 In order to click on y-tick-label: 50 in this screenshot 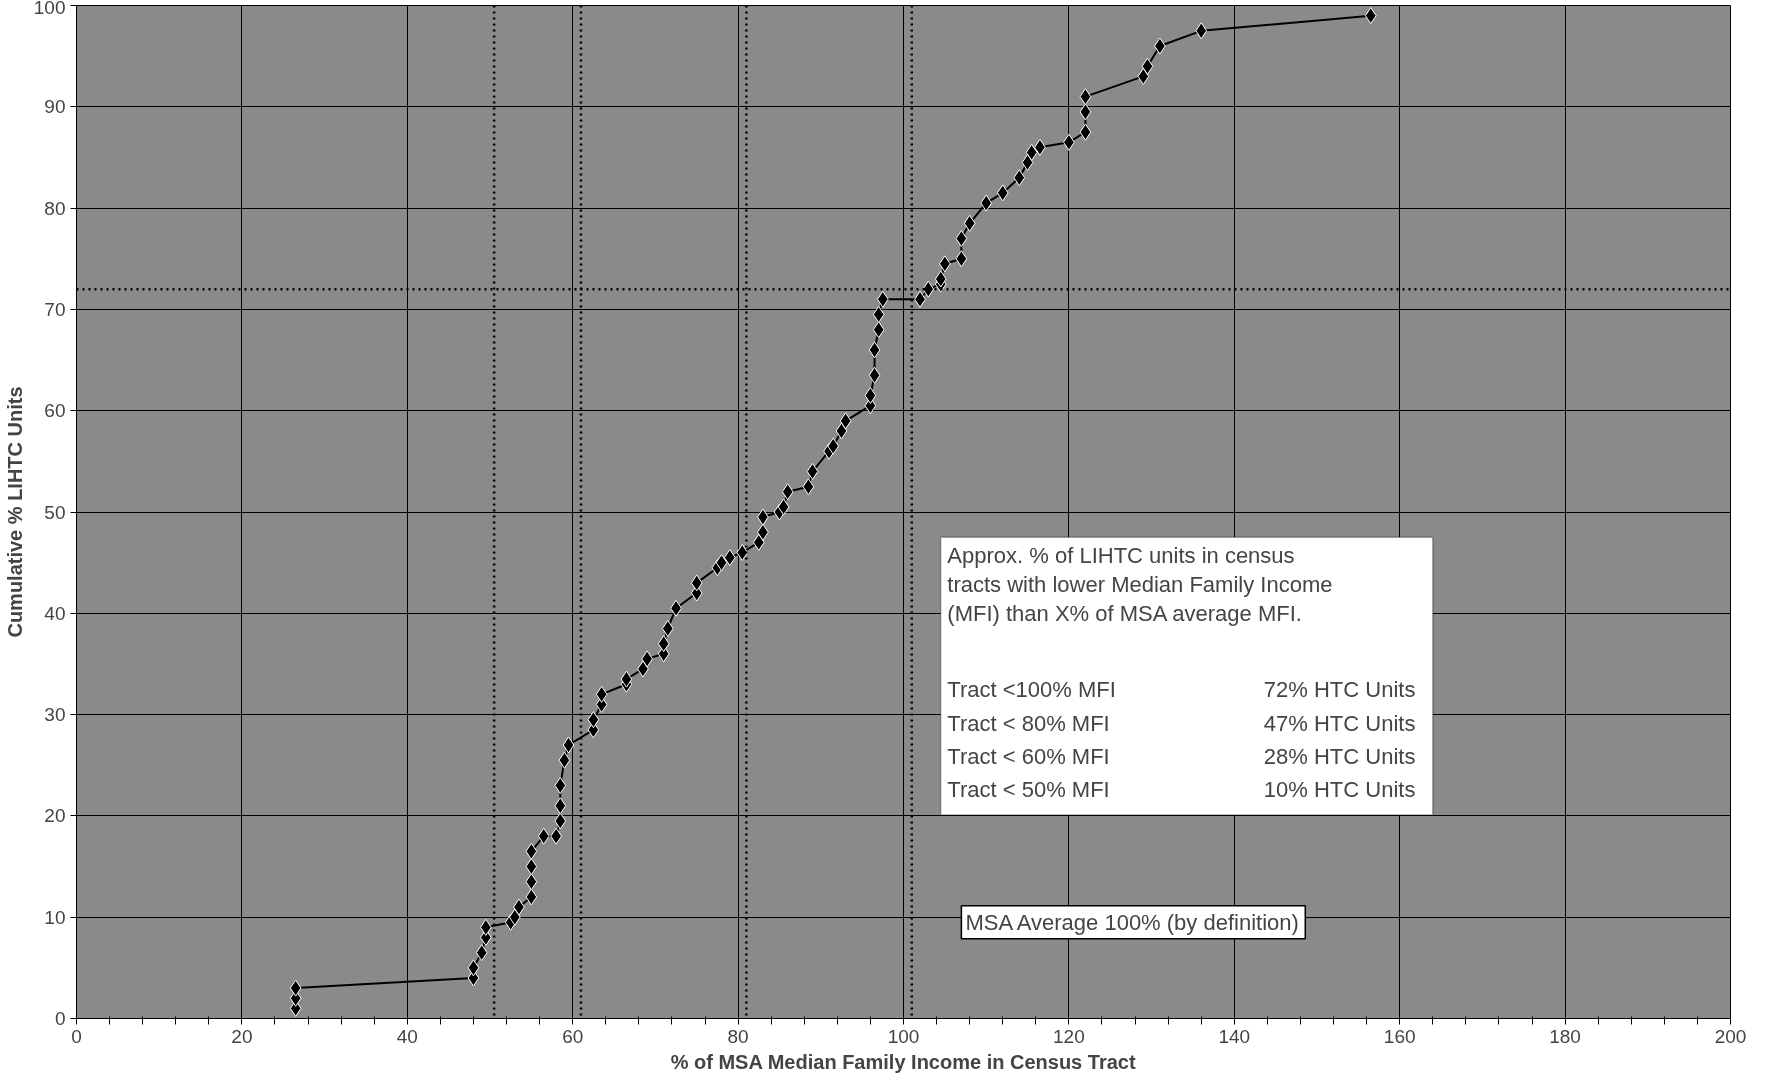, I will do `click(55, 512)`.